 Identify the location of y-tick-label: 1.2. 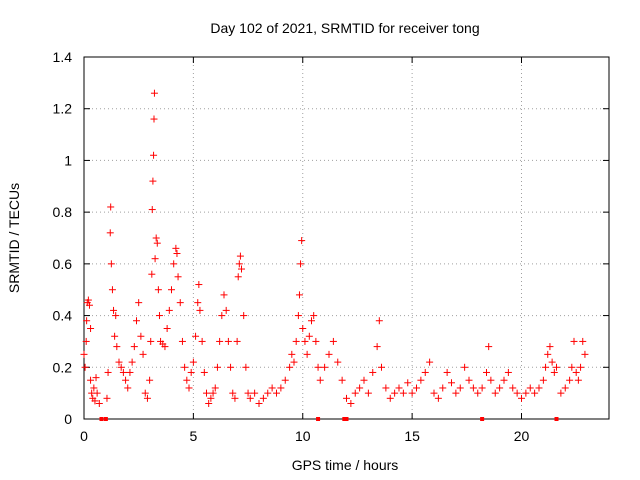
(63, 109).